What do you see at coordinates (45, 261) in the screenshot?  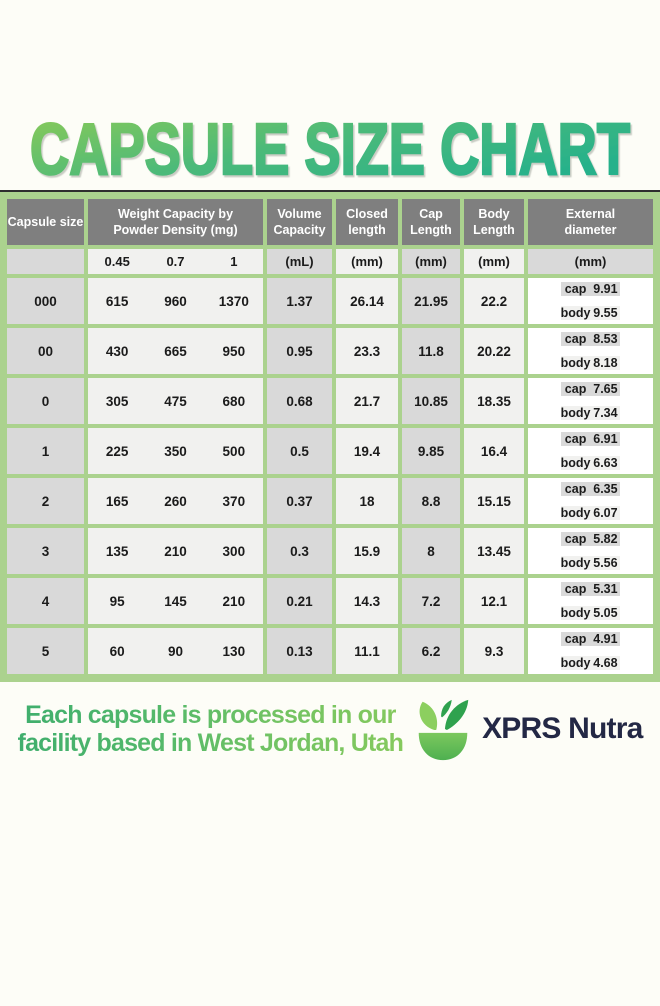 I see `subheader-empty` at bounding box center [45, 261].